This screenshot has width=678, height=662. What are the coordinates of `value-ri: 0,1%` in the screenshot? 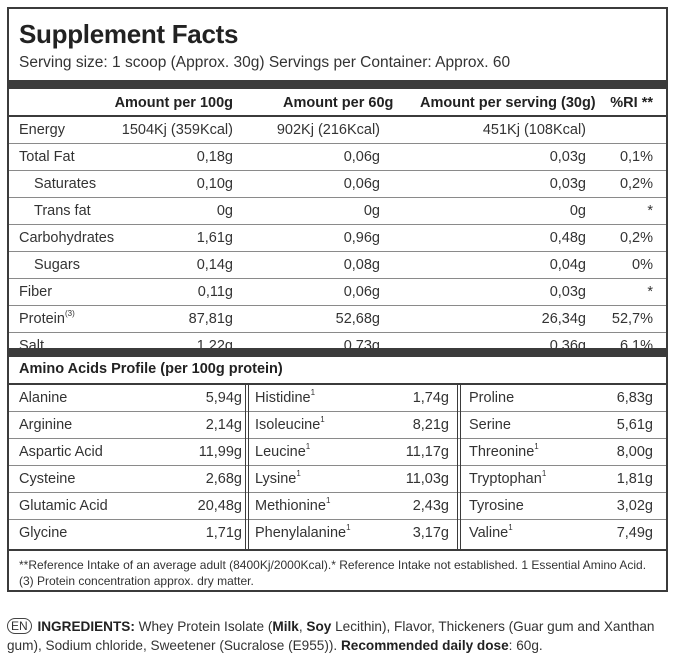 It's located at (636, 157).